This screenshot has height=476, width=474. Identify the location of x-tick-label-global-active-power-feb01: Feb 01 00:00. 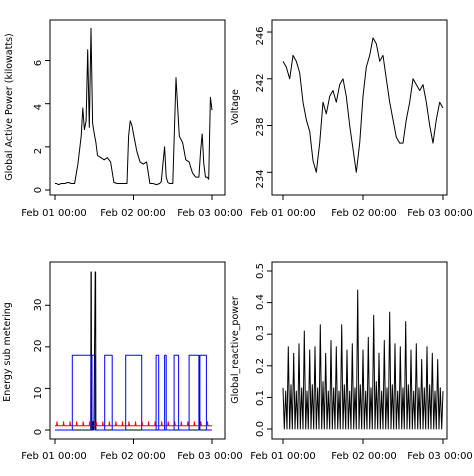
(54, 213).